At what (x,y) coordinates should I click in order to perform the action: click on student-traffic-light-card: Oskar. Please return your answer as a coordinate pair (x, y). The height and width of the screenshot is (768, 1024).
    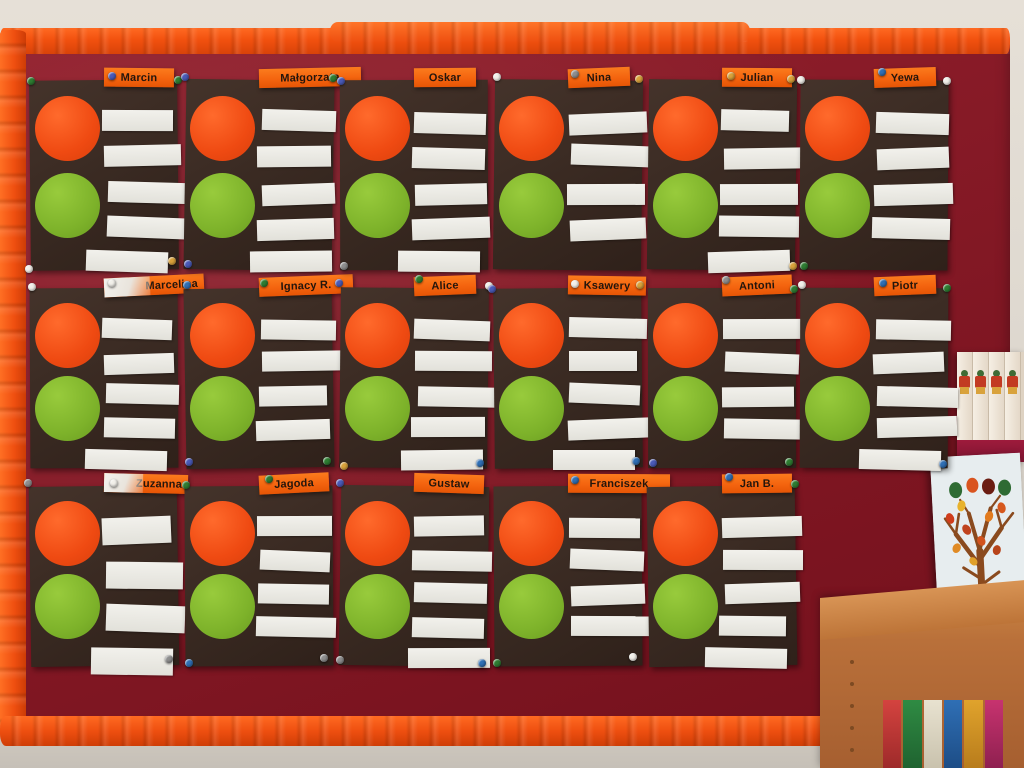
    Looking at the image, I should click on (415, 170).